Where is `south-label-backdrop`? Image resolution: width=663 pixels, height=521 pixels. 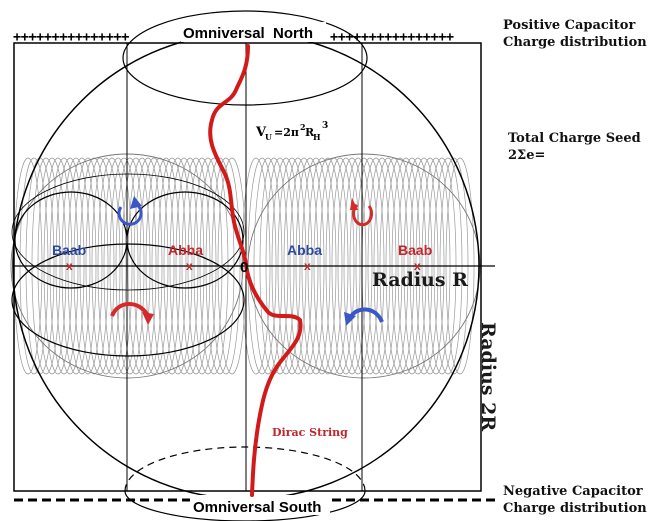 south-label-backdrop is located at coordinates (260, 505).